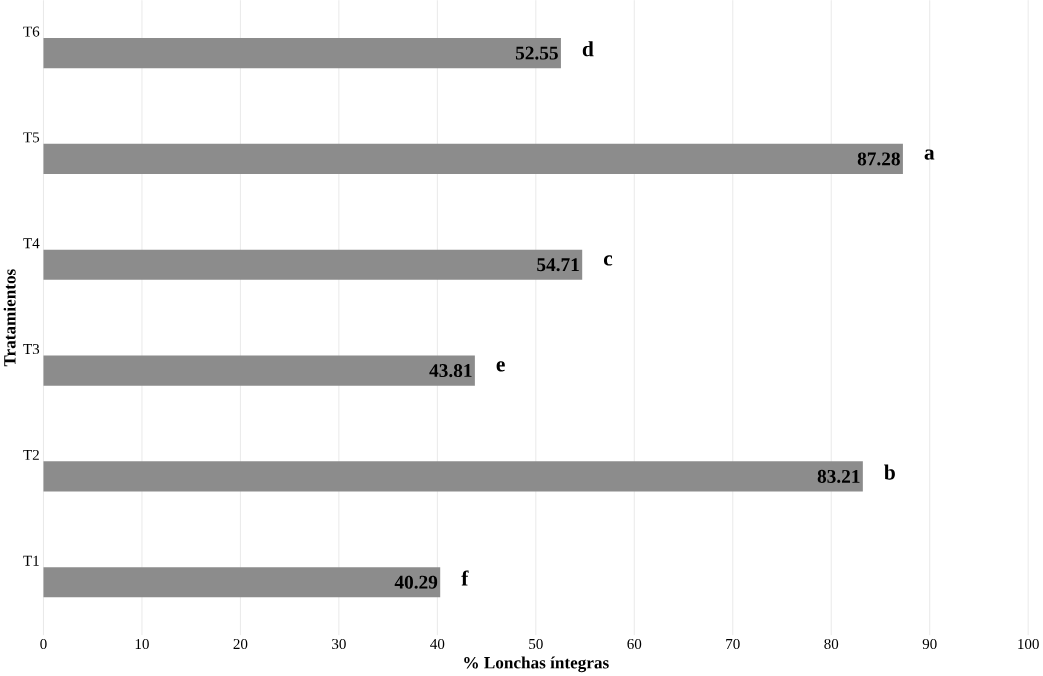 The width and height of the screenshot is (1043, 676). I want to click on data-label: 40.29, so click(416, 582).